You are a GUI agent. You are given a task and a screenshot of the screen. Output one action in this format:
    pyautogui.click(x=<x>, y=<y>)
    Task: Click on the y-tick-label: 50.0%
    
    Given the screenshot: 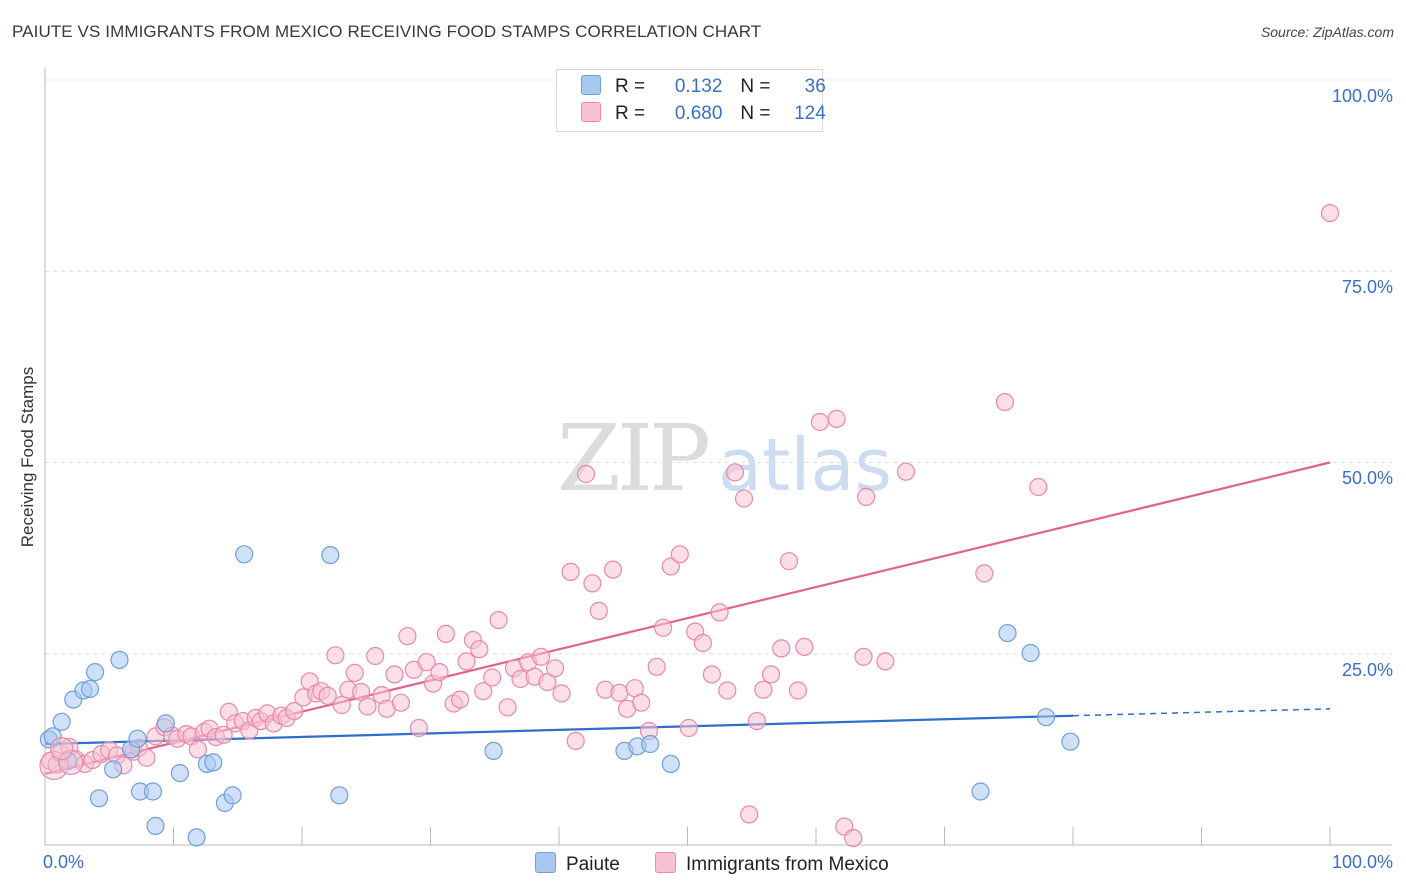 What is the action you would take?
    pyautogui.click(x=1367, y=478)
    